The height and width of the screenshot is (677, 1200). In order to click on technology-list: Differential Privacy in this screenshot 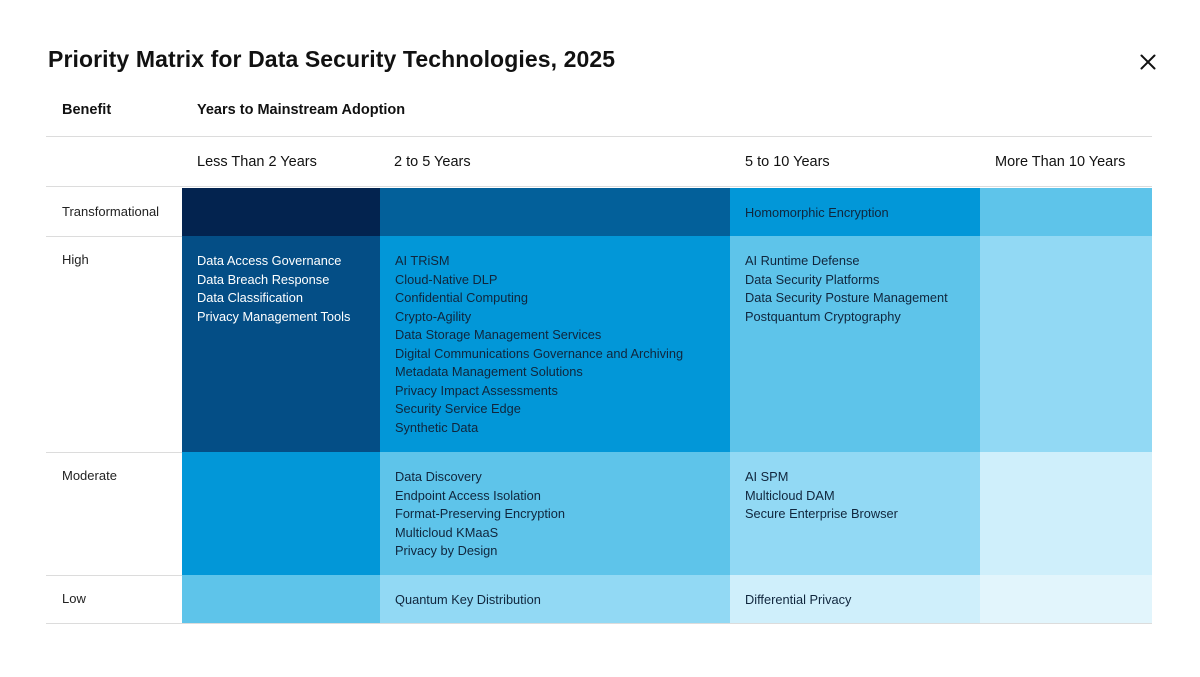, I will do `click(855, 592)`.